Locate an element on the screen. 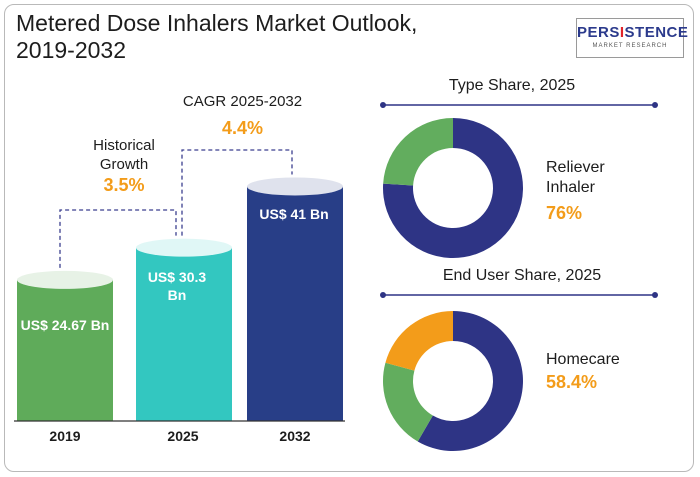  cagr-annotation: CAGR 2025-2032 4.4% is located at coordinates (242, 115).